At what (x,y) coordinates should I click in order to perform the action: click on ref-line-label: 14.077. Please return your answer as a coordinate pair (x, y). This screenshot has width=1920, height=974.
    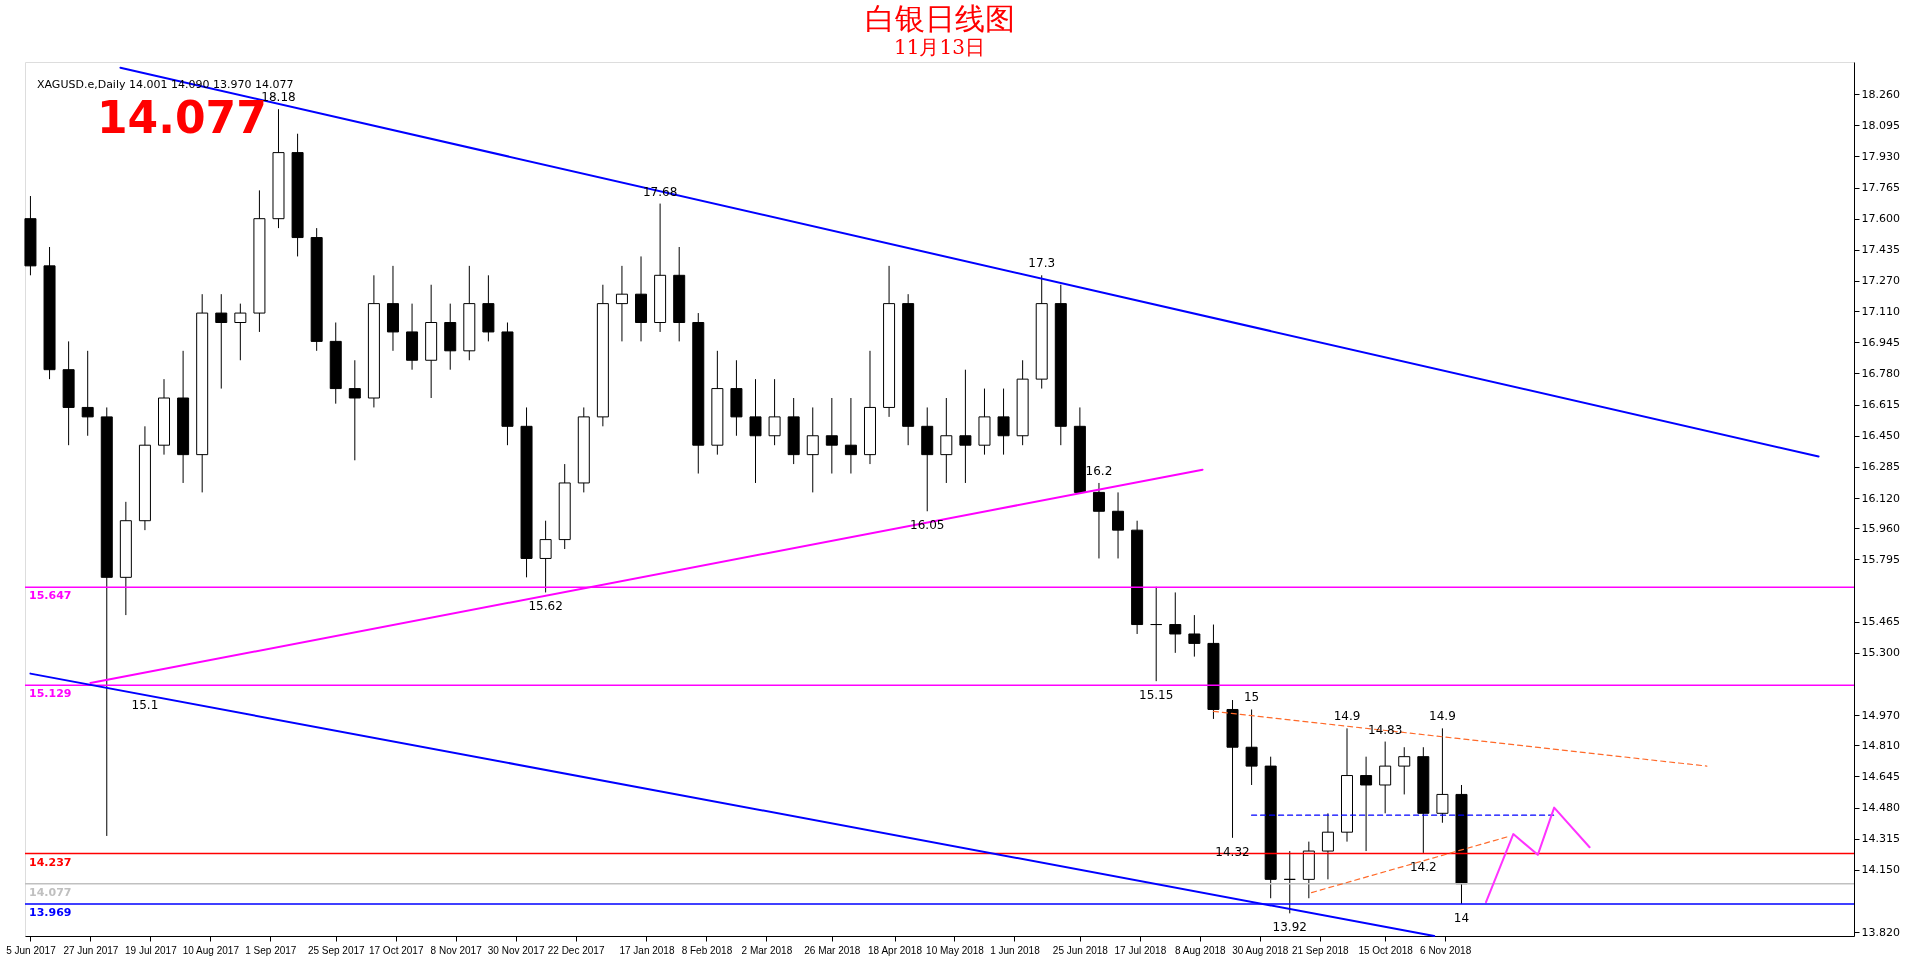
    Looking at the image, I should click on (50, 892).